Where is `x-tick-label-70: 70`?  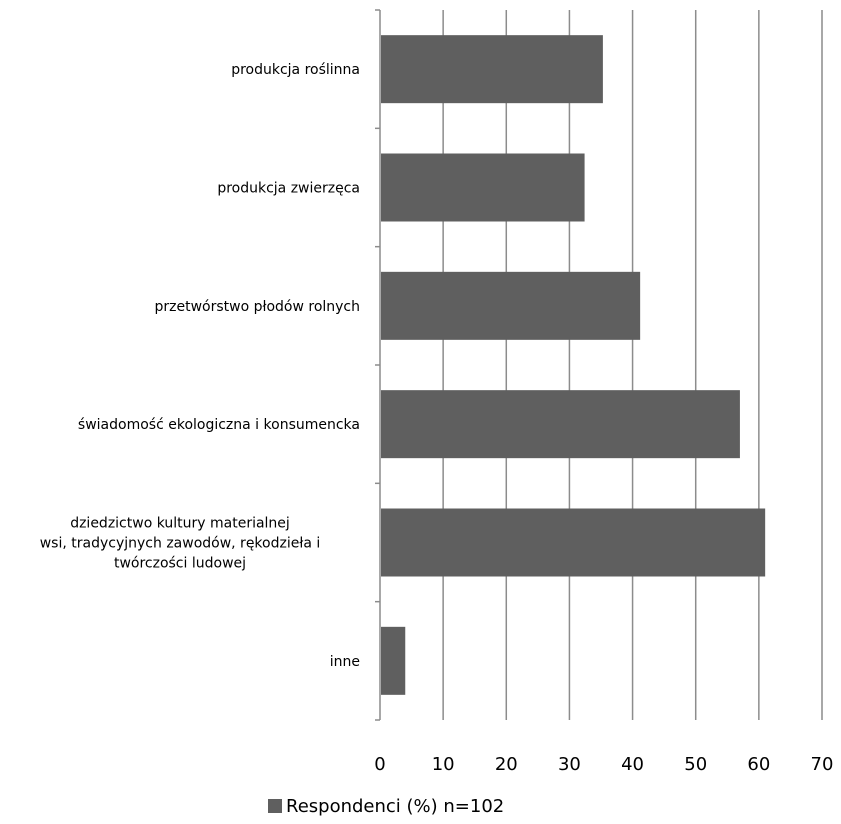 x-tick-label-70: 70 is located at coordinates (822, 764).